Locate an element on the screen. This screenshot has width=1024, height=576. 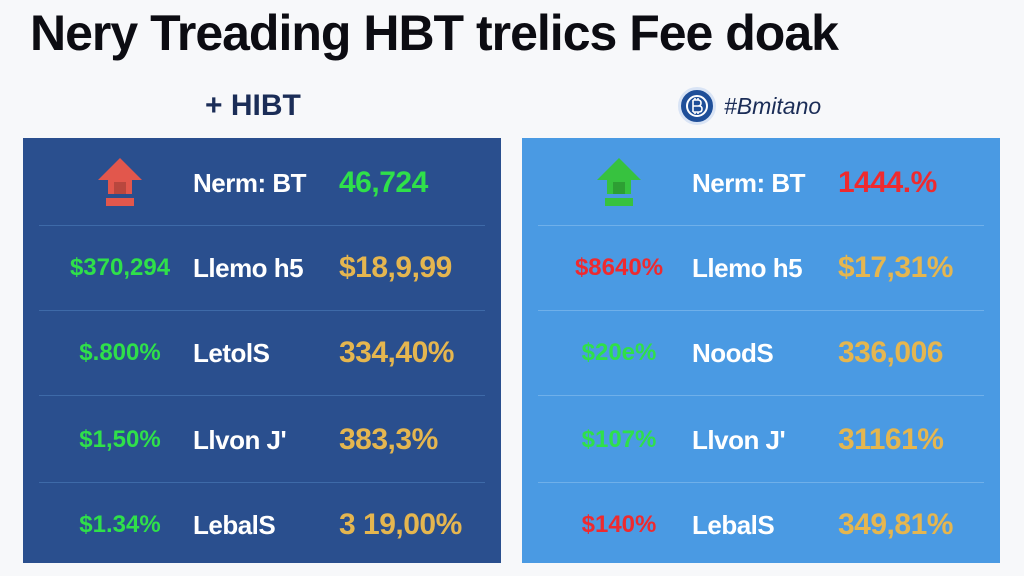
table-row: $107% Llvon J' 31161% is located at coordinates (761, 444).